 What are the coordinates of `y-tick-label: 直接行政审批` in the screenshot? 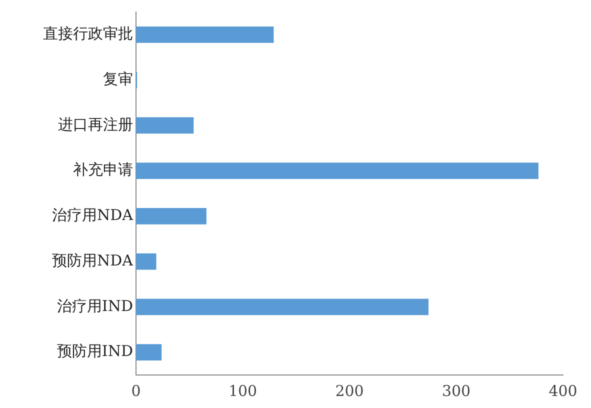 It's located at (88, 33).